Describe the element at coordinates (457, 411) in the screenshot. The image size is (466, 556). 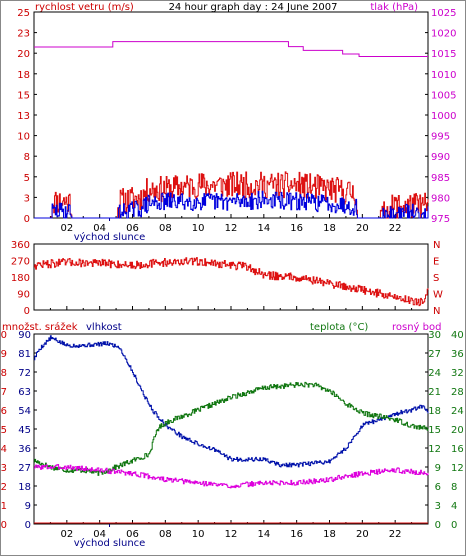
I see `temperature-right-tick-label: 24` at that location.